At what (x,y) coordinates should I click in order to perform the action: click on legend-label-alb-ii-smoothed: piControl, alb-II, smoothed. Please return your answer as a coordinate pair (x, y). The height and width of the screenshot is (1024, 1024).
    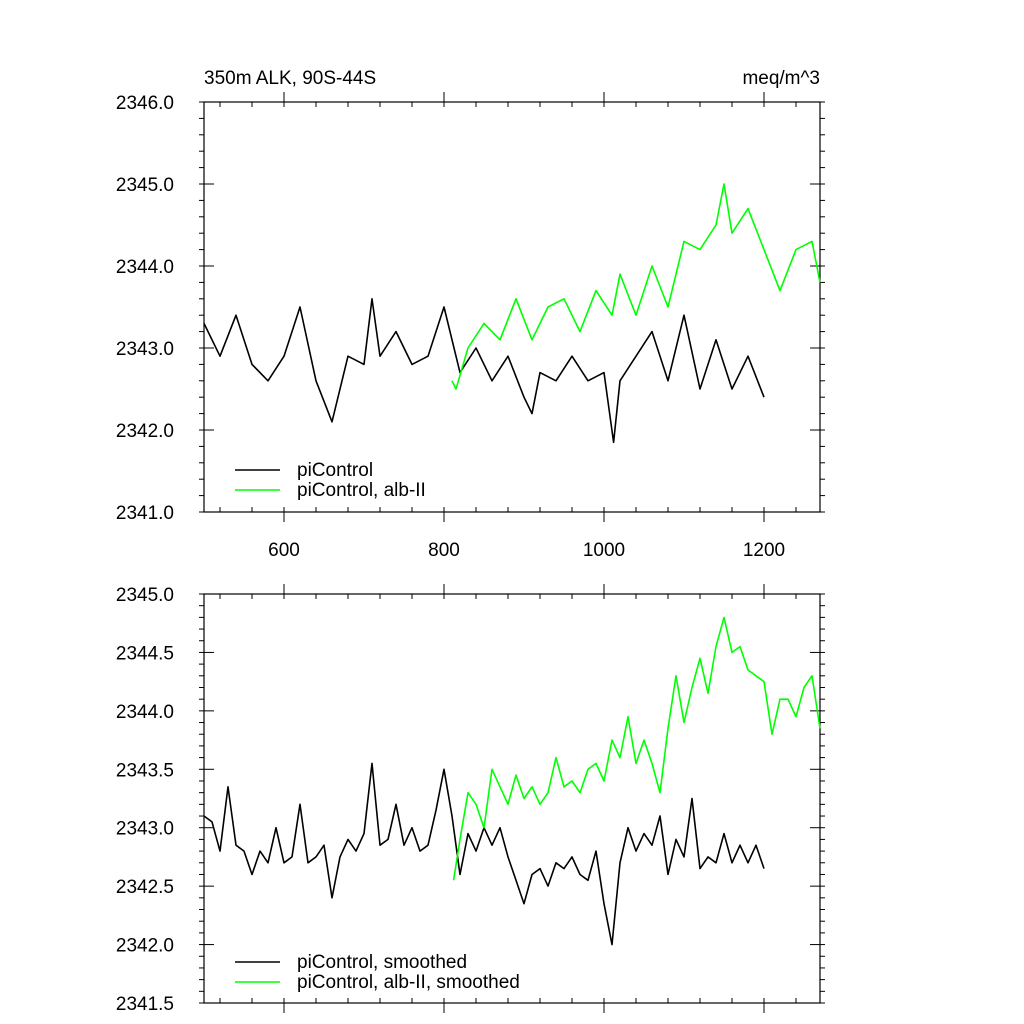
    Looking at the image, I should click on (408, 982).